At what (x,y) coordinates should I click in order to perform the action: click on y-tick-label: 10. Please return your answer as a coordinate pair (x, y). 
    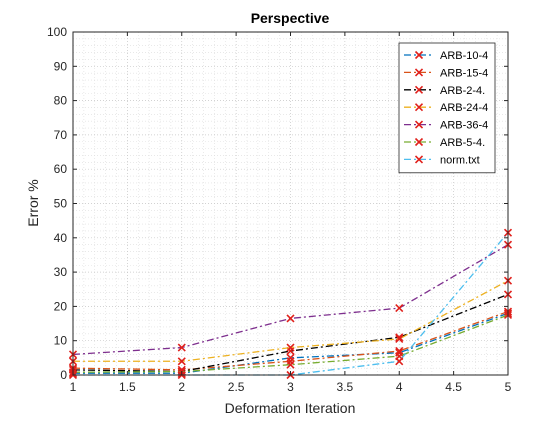
    Looking at the image, I should click on (61, 341).